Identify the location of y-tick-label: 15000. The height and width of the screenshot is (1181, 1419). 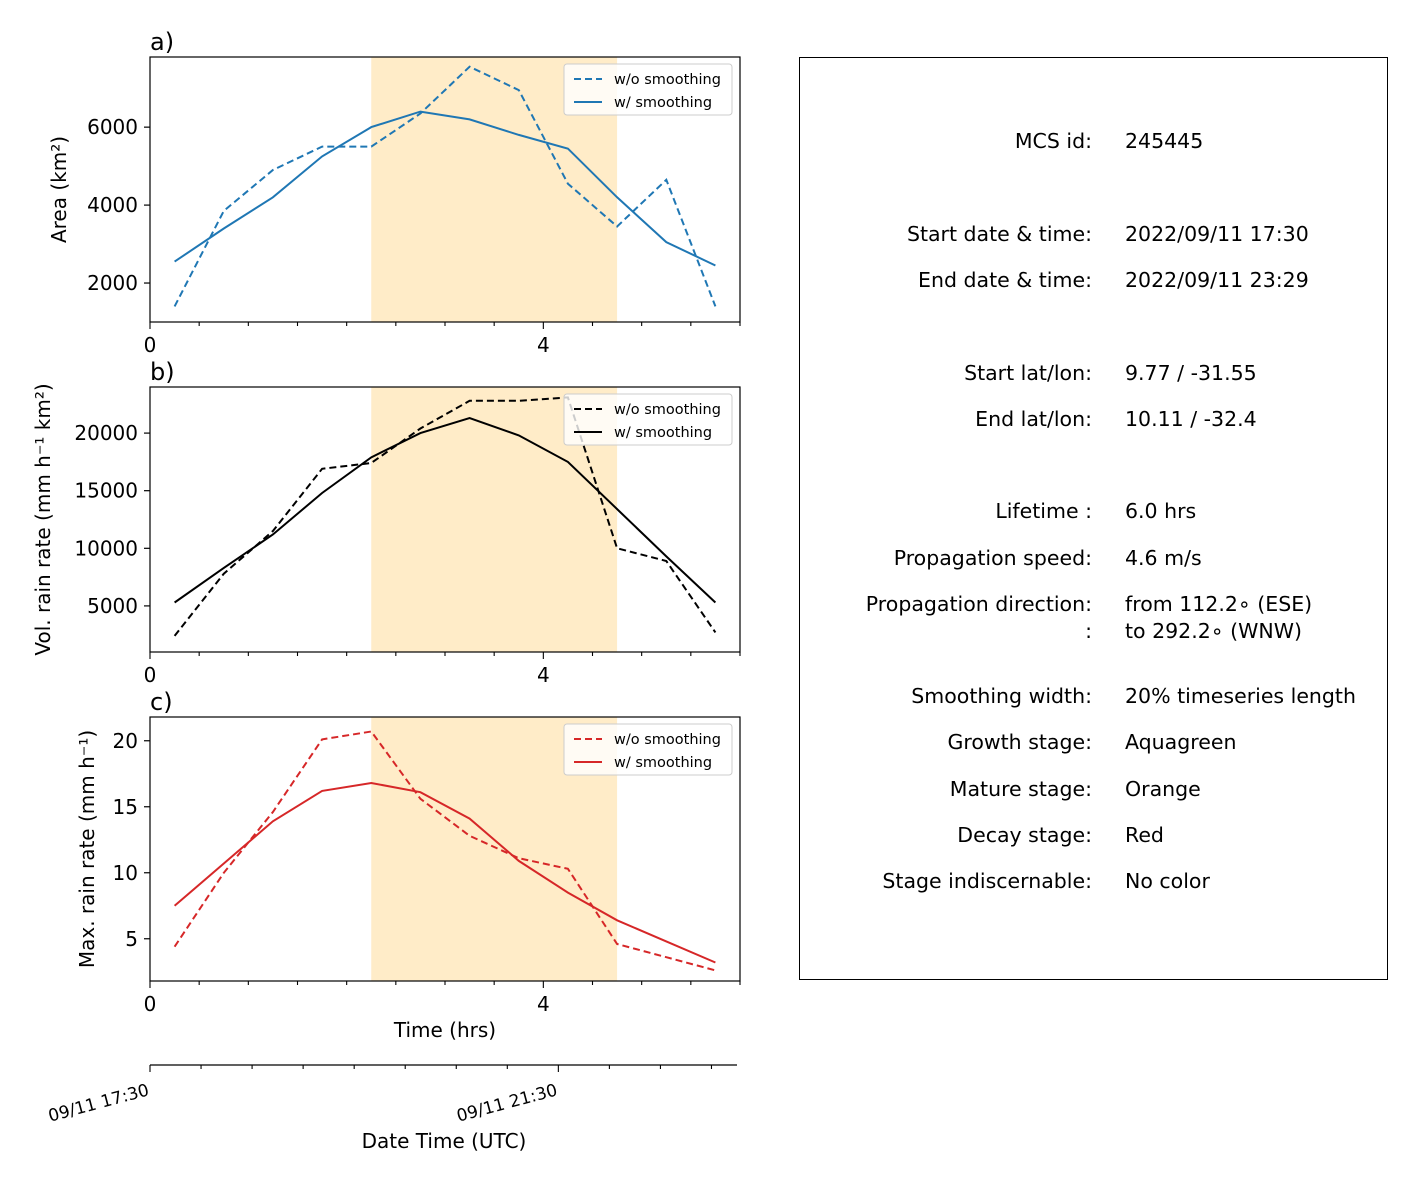
(106, 491).